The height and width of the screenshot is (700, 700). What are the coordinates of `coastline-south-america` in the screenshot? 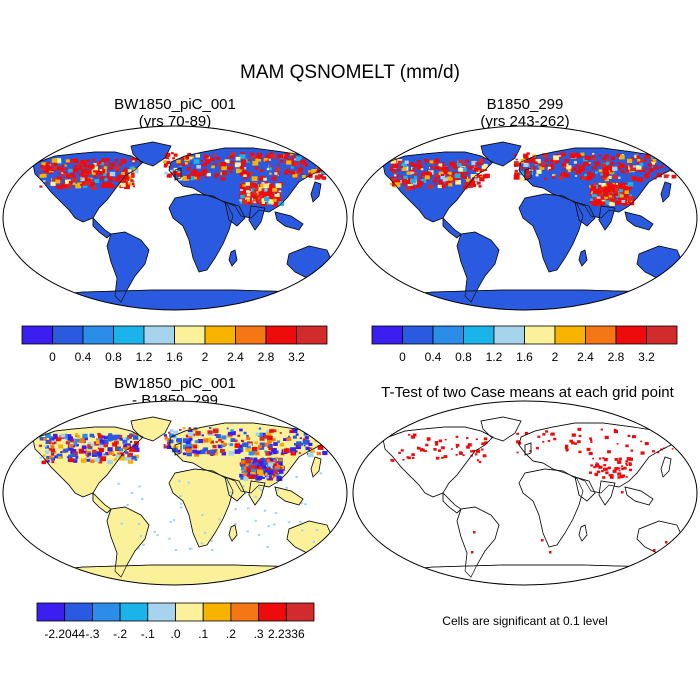 It's located at (128, 267).